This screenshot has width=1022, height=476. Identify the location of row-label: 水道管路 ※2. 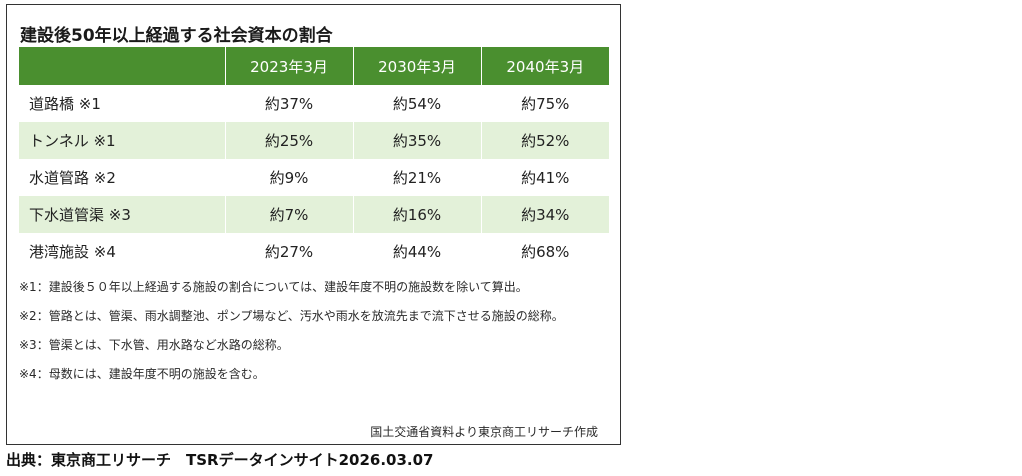
(122, 177).